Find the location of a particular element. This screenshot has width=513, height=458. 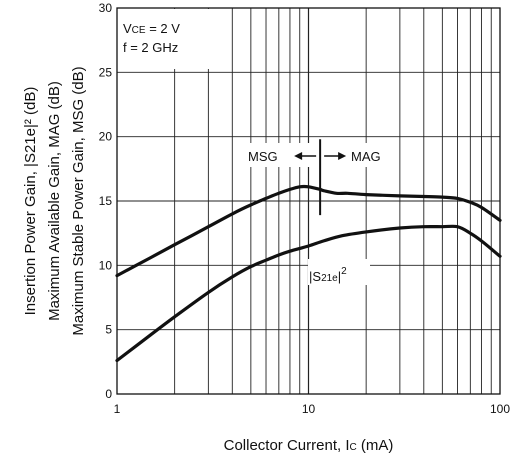

x-axis-title: Collector Current, IC (mA) is located at coordinates (309, 445).